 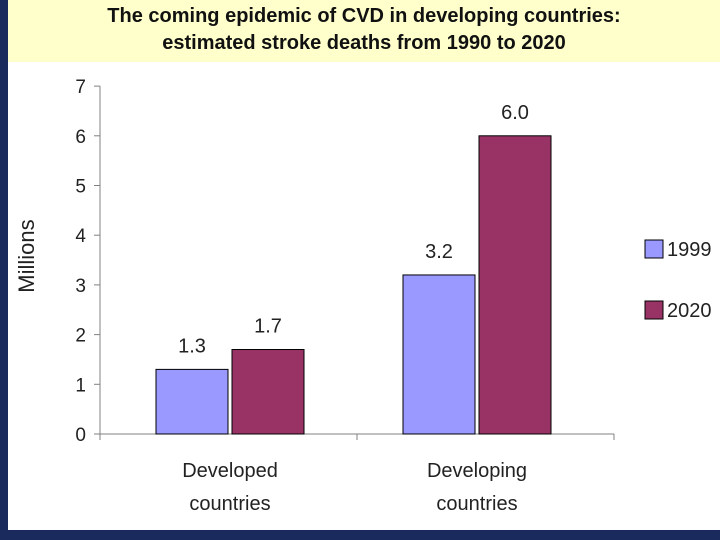 I want to click on legend-swatch-1999, so click(x=654, y=249).